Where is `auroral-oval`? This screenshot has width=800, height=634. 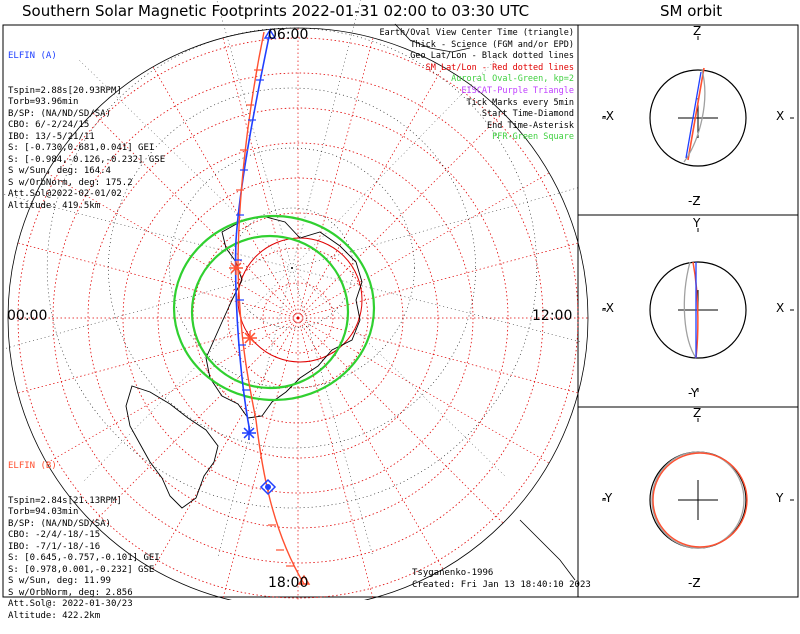
auroral-oval is located at coordinates (274, 308).